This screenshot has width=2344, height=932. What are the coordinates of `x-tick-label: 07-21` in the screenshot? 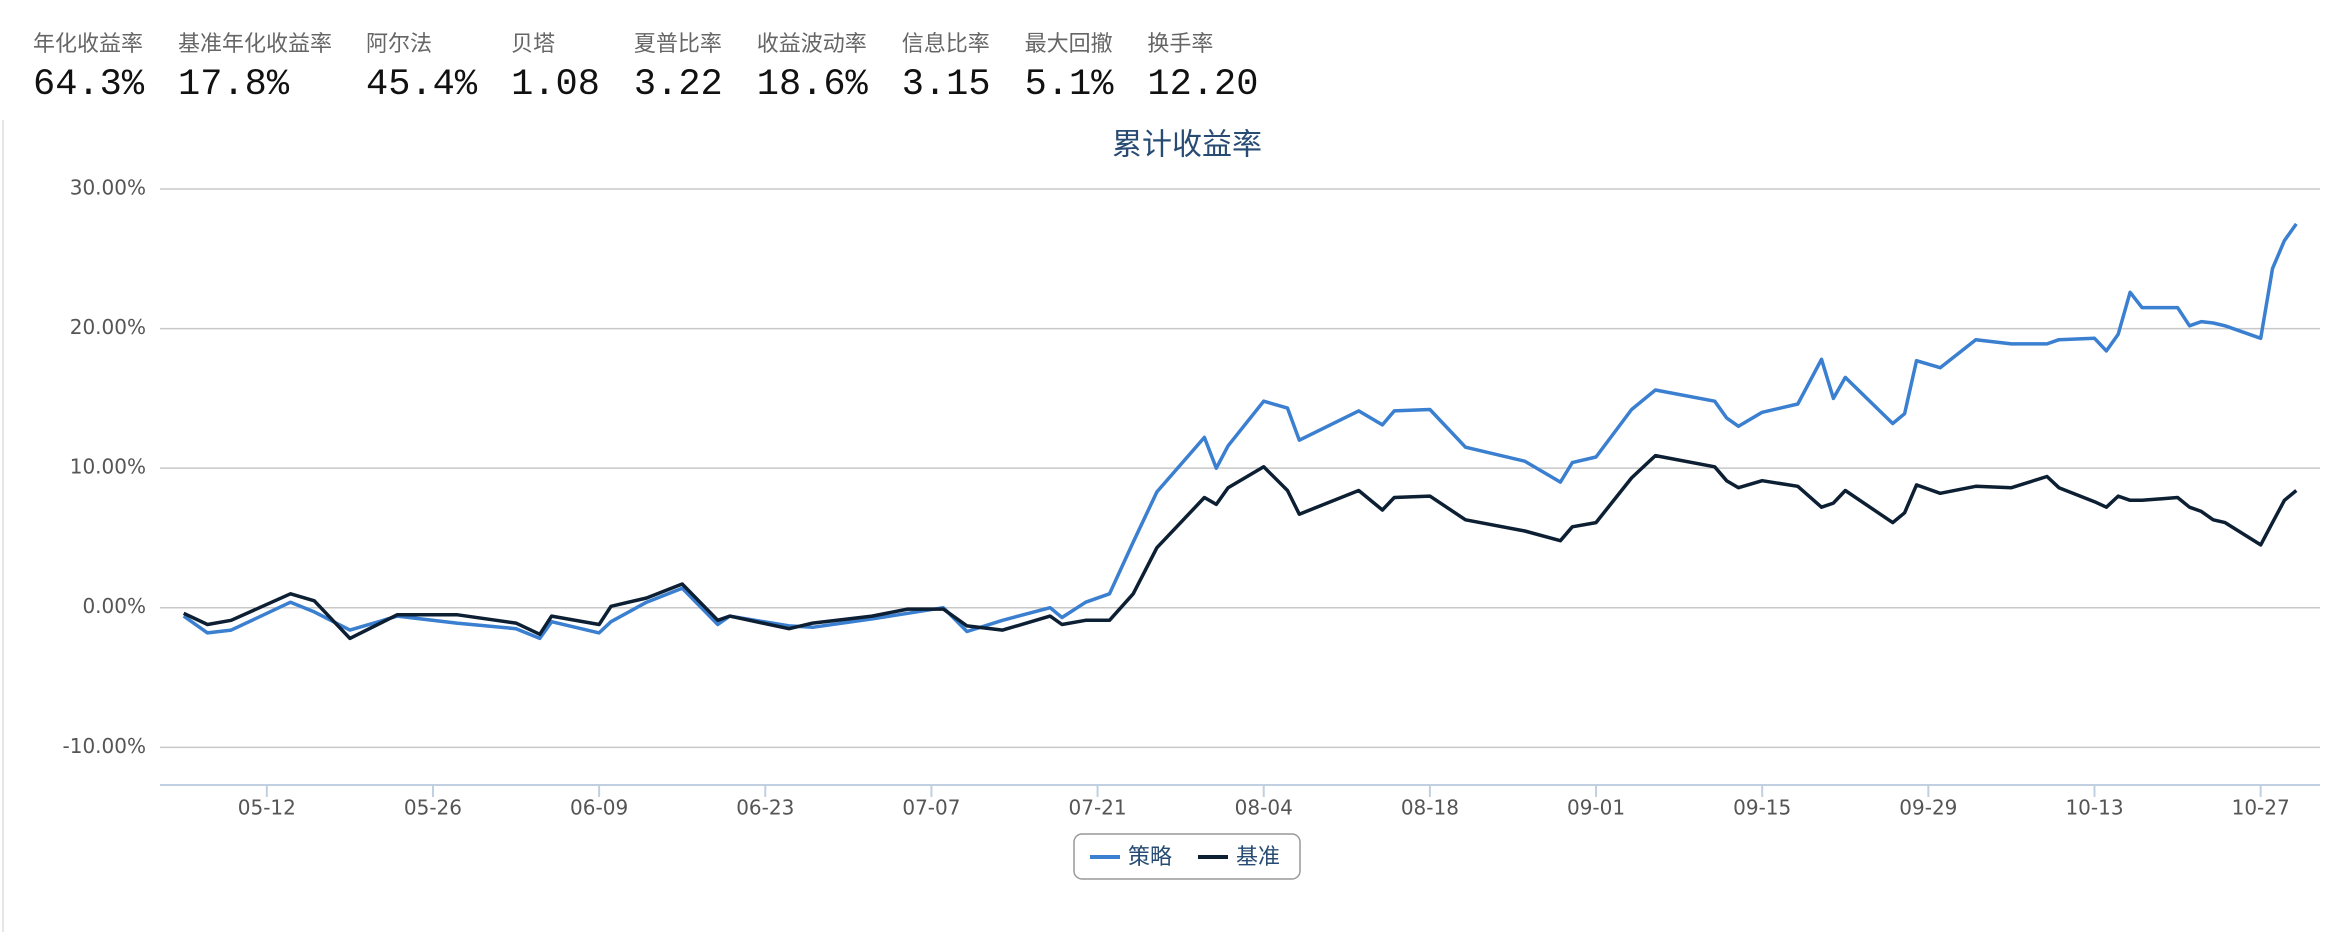 It's located at (1098, 808).